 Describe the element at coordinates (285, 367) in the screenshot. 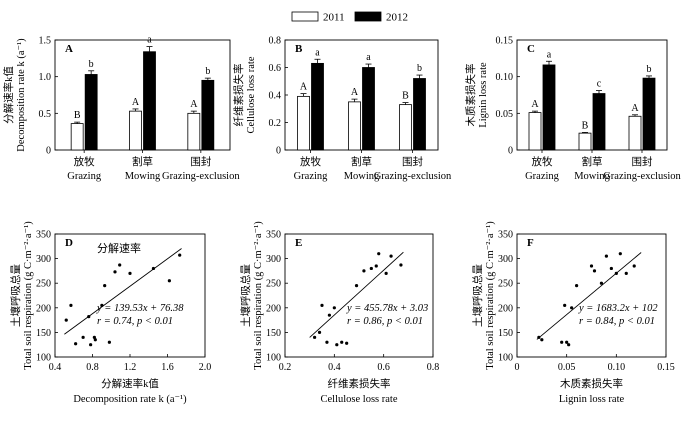

I see `x-tick-label-E: 0.2` at that location.